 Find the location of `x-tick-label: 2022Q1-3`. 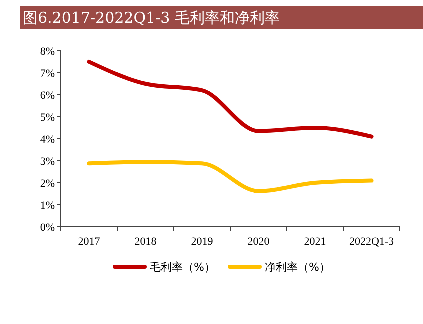

x-tick-label: 2022Q1-3 is located at coordinates (372, 242).